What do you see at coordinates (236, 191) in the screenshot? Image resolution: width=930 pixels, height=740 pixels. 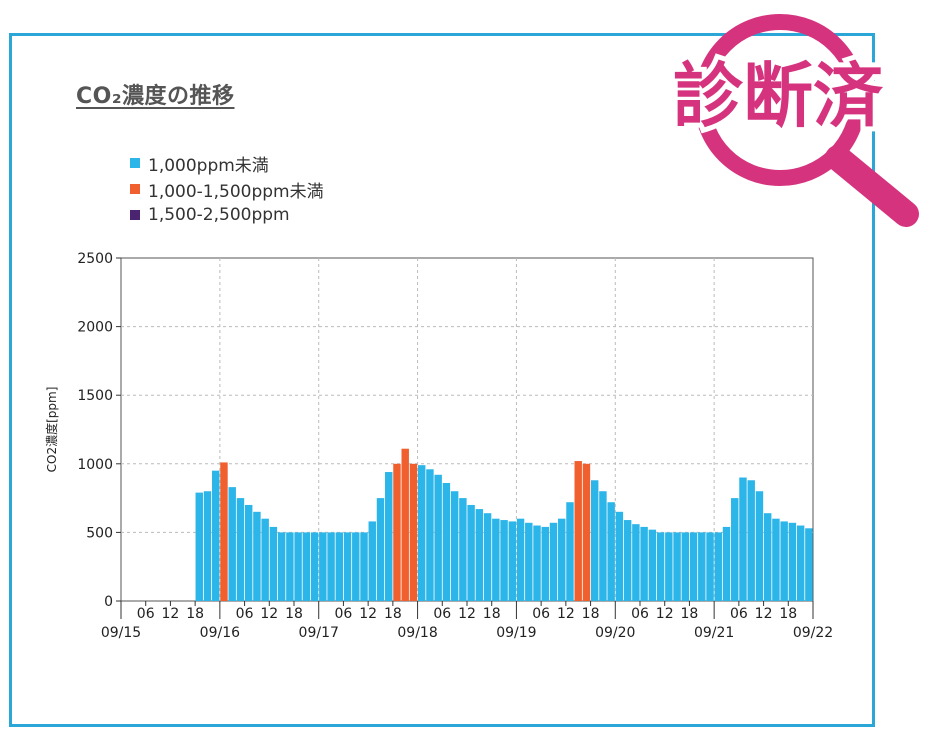 I see `legend-label-1000-1500: 1,000-1,500ppm未満` at bounding box center [236, 191].